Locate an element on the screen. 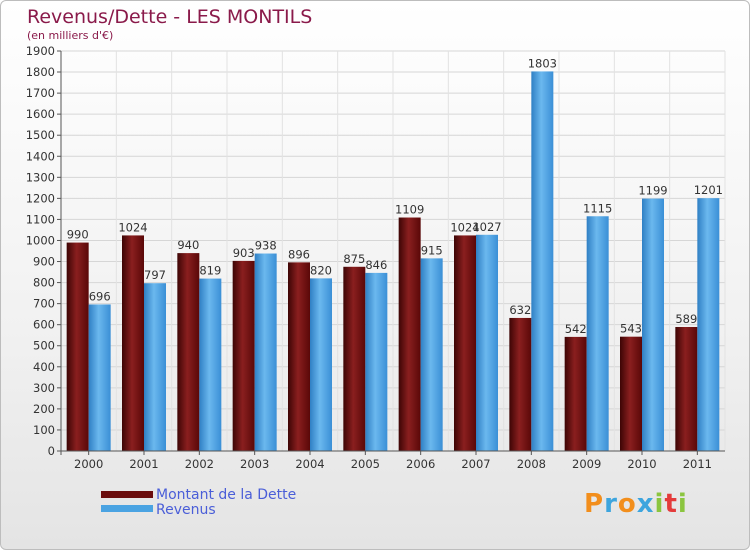 The height and width of the screenshot is (550, 750). data-label: 542 is located at coordinates (576, 329).